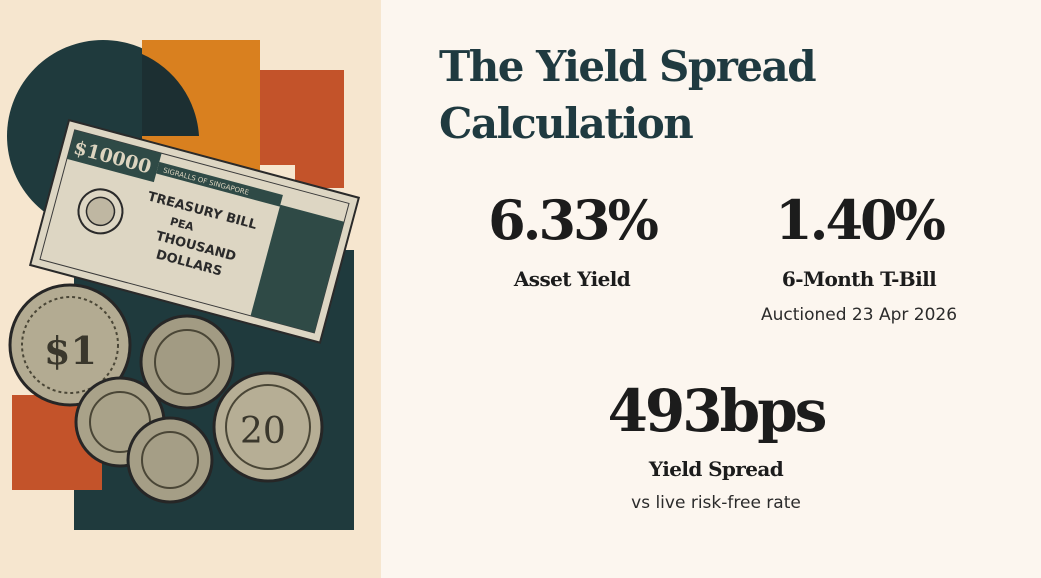  Describe the element at coordinates (170, 95) in the screenshot. I see `teal-overlap-shape` at that location.